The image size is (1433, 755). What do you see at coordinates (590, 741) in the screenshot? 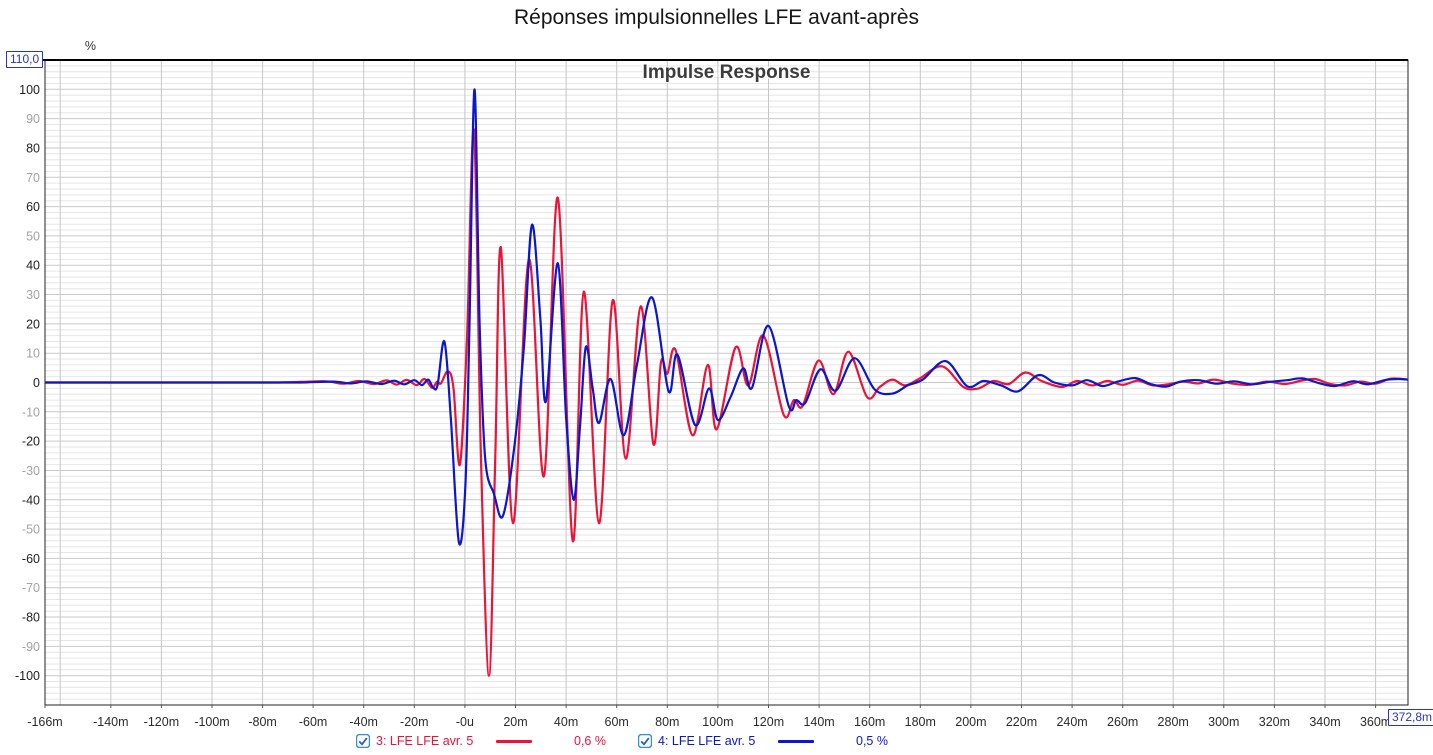
I see `trace-3-window-value: 0,6 %` at bounding box center [590, 741].